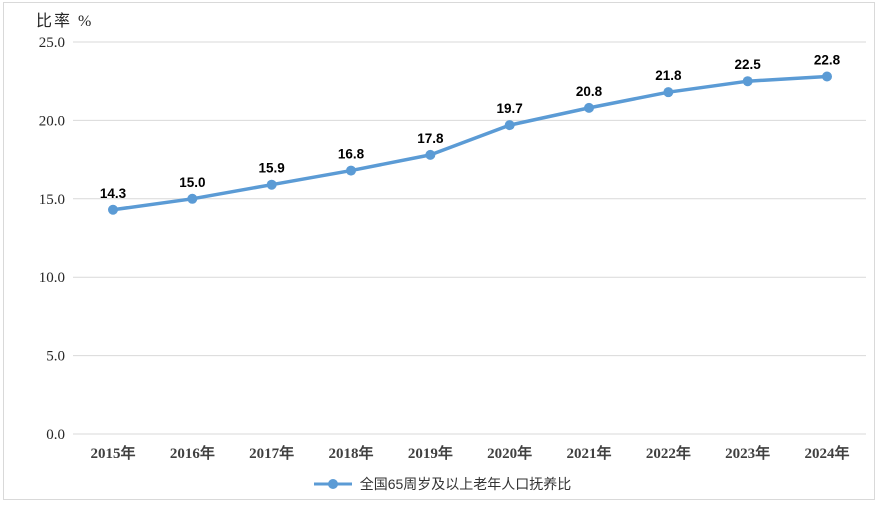  I want to click on data-label: 22.8, so click(827, 59).